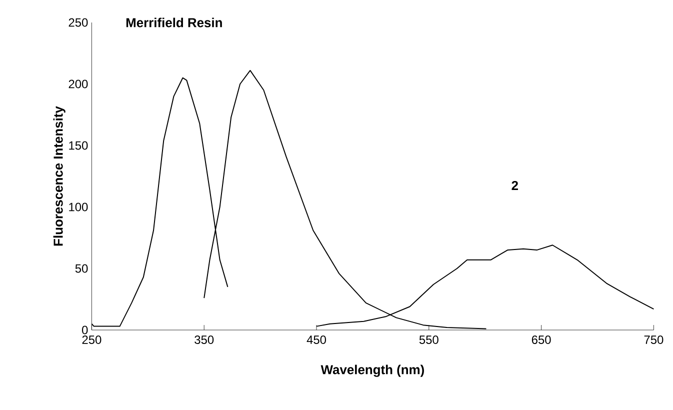  I want to click on x-tick-label: 350, so click(204, 340).